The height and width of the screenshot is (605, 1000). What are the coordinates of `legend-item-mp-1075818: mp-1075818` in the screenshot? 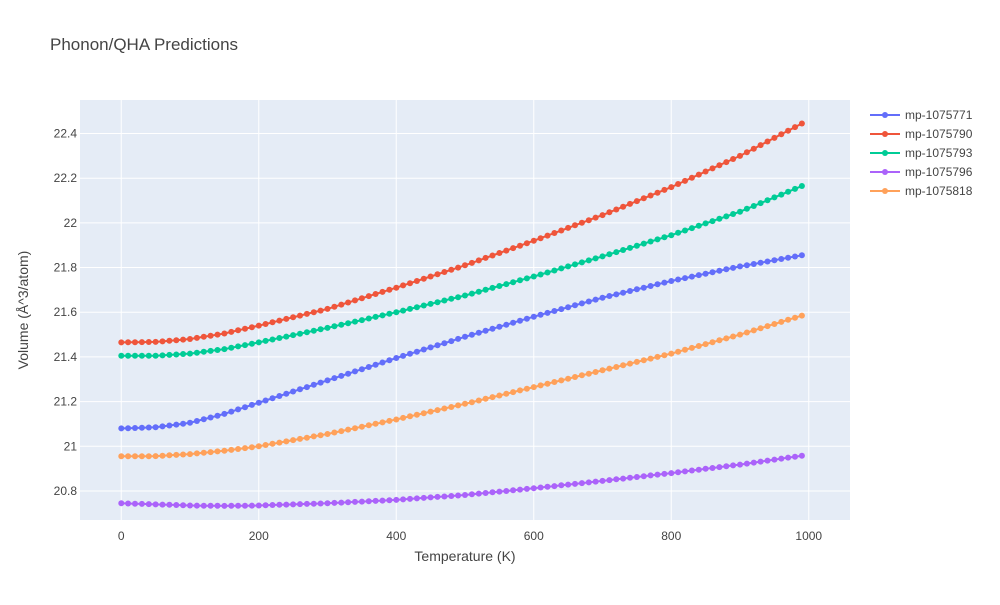 It's located at (921, 191).